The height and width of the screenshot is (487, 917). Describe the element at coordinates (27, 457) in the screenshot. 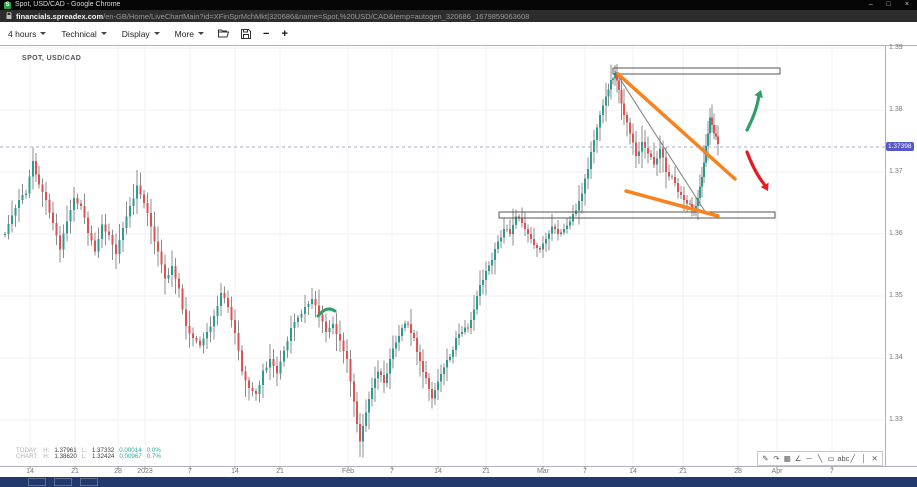

I see `legend-label: CHART:` at that location.